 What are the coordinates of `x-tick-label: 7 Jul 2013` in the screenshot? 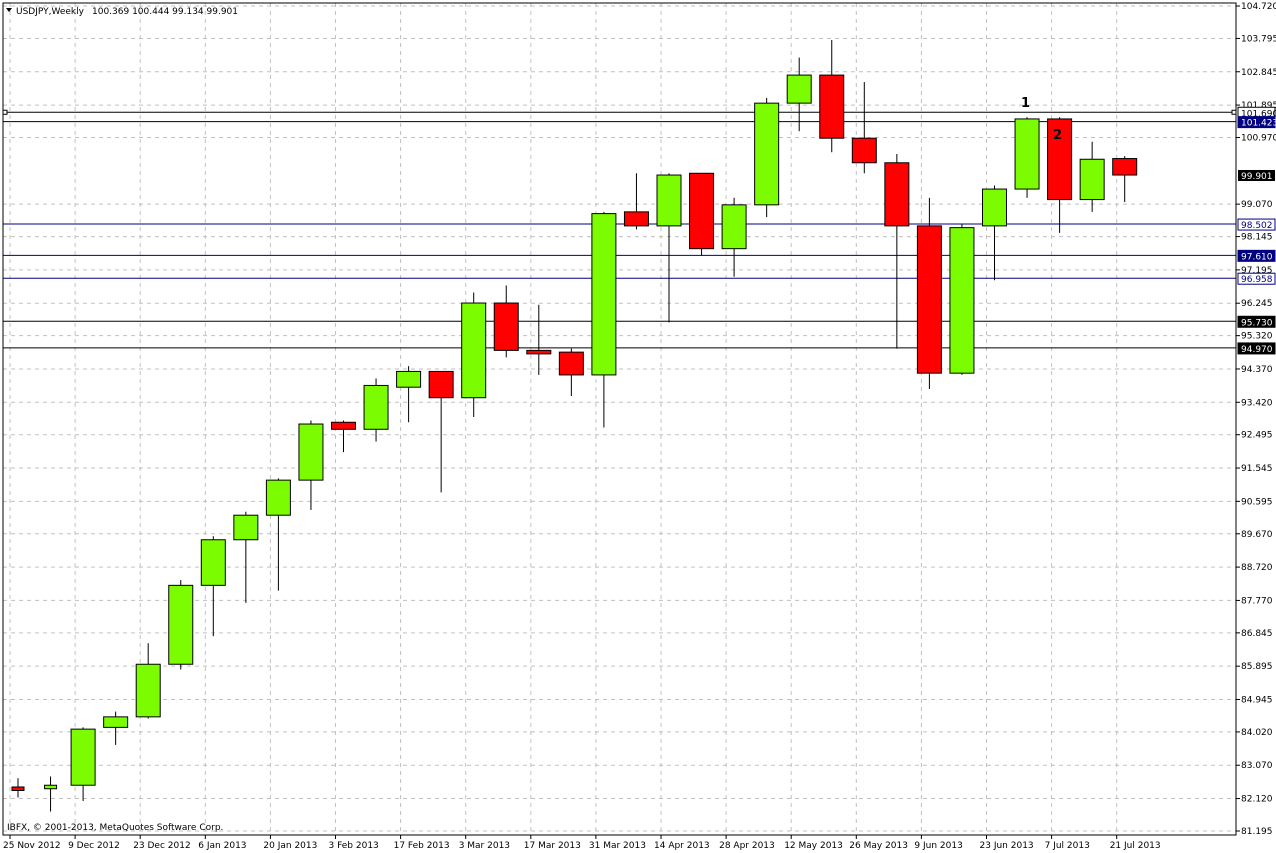 It's located at (1067, 846).